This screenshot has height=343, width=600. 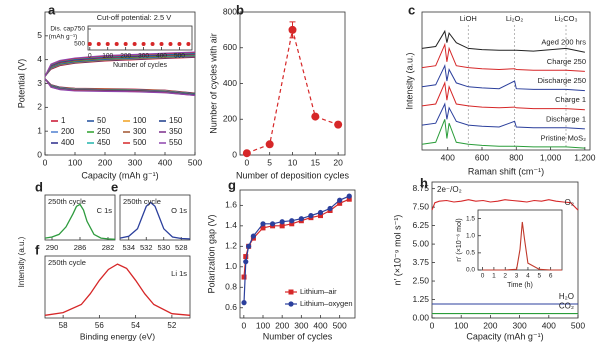 What do you see at coordinates (420, 317) in the screenshot?
I see `y-tick-label: 0.00` at bounding box center [420, 317].